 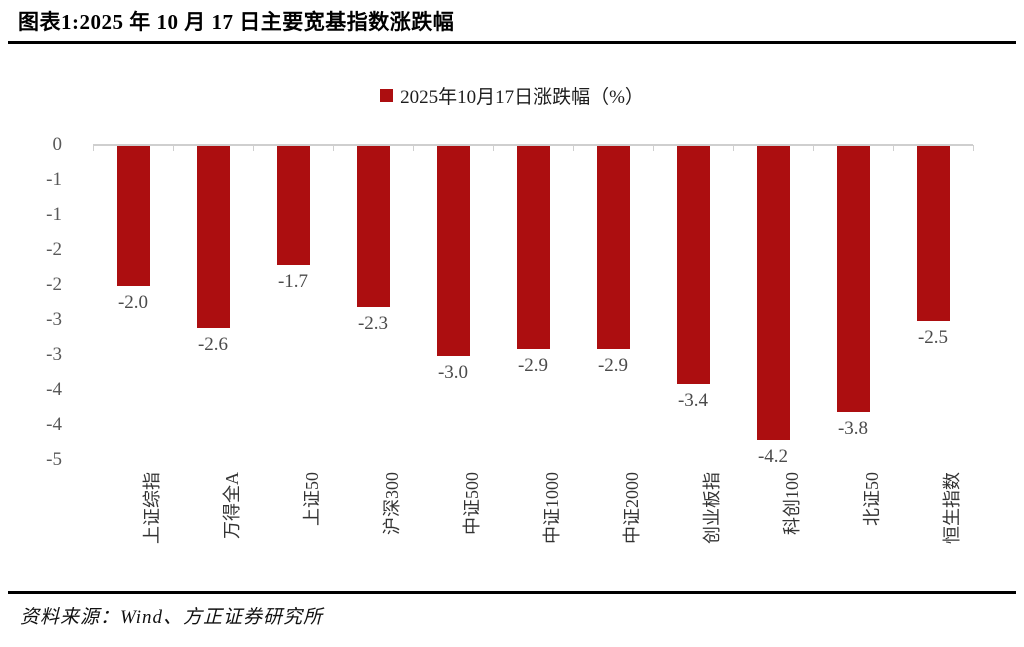 I want to click on bar-沪深300, so click(x=373, y=226).